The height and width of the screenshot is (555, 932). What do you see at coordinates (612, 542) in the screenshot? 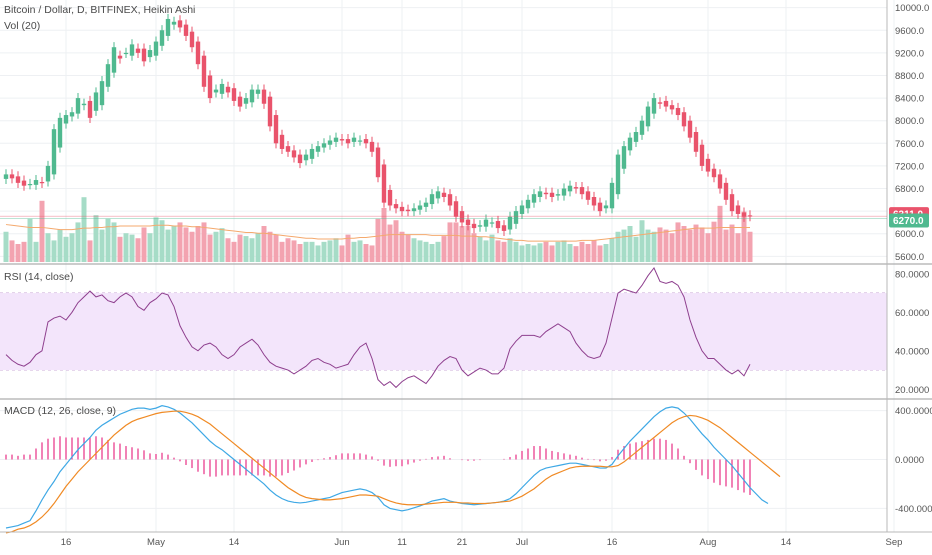
I see `x-tick-label: 16` at bounding box center [612, 542].